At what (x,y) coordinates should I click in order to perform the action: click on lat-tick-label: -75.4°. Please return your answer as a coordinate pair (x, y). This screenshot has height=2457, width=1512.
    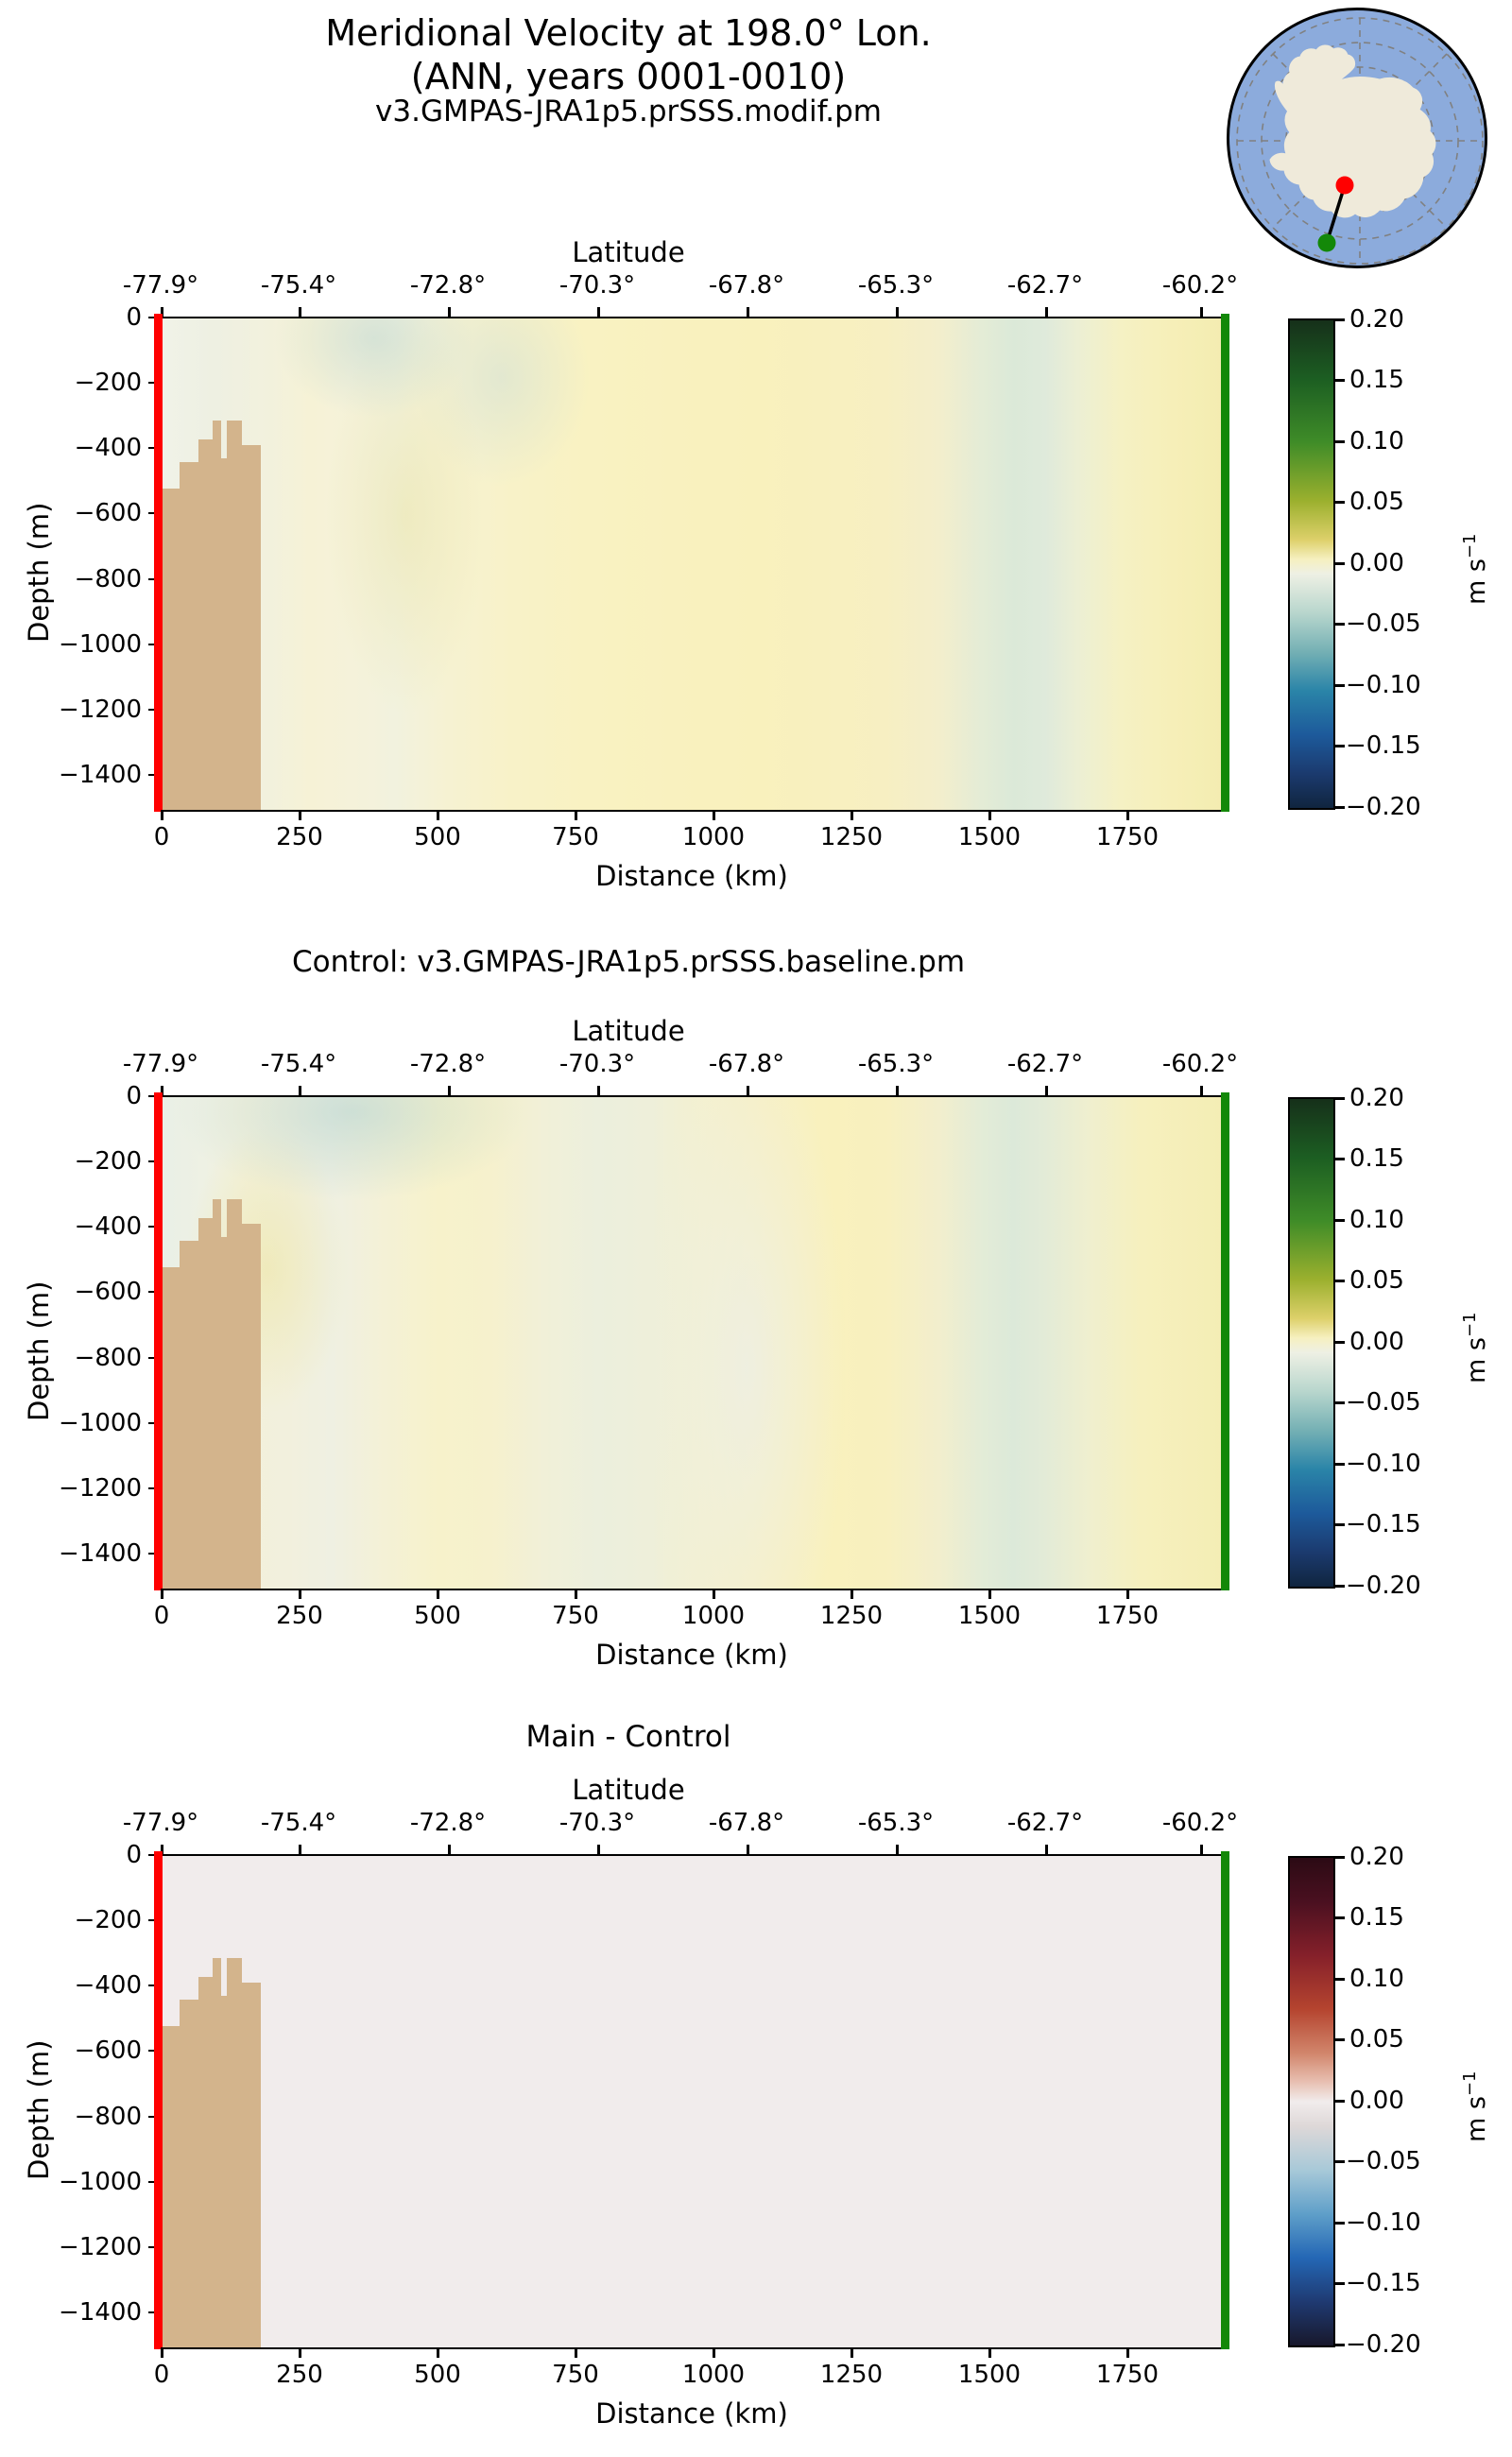
    Looking at the image, I should click on (298, 1064).